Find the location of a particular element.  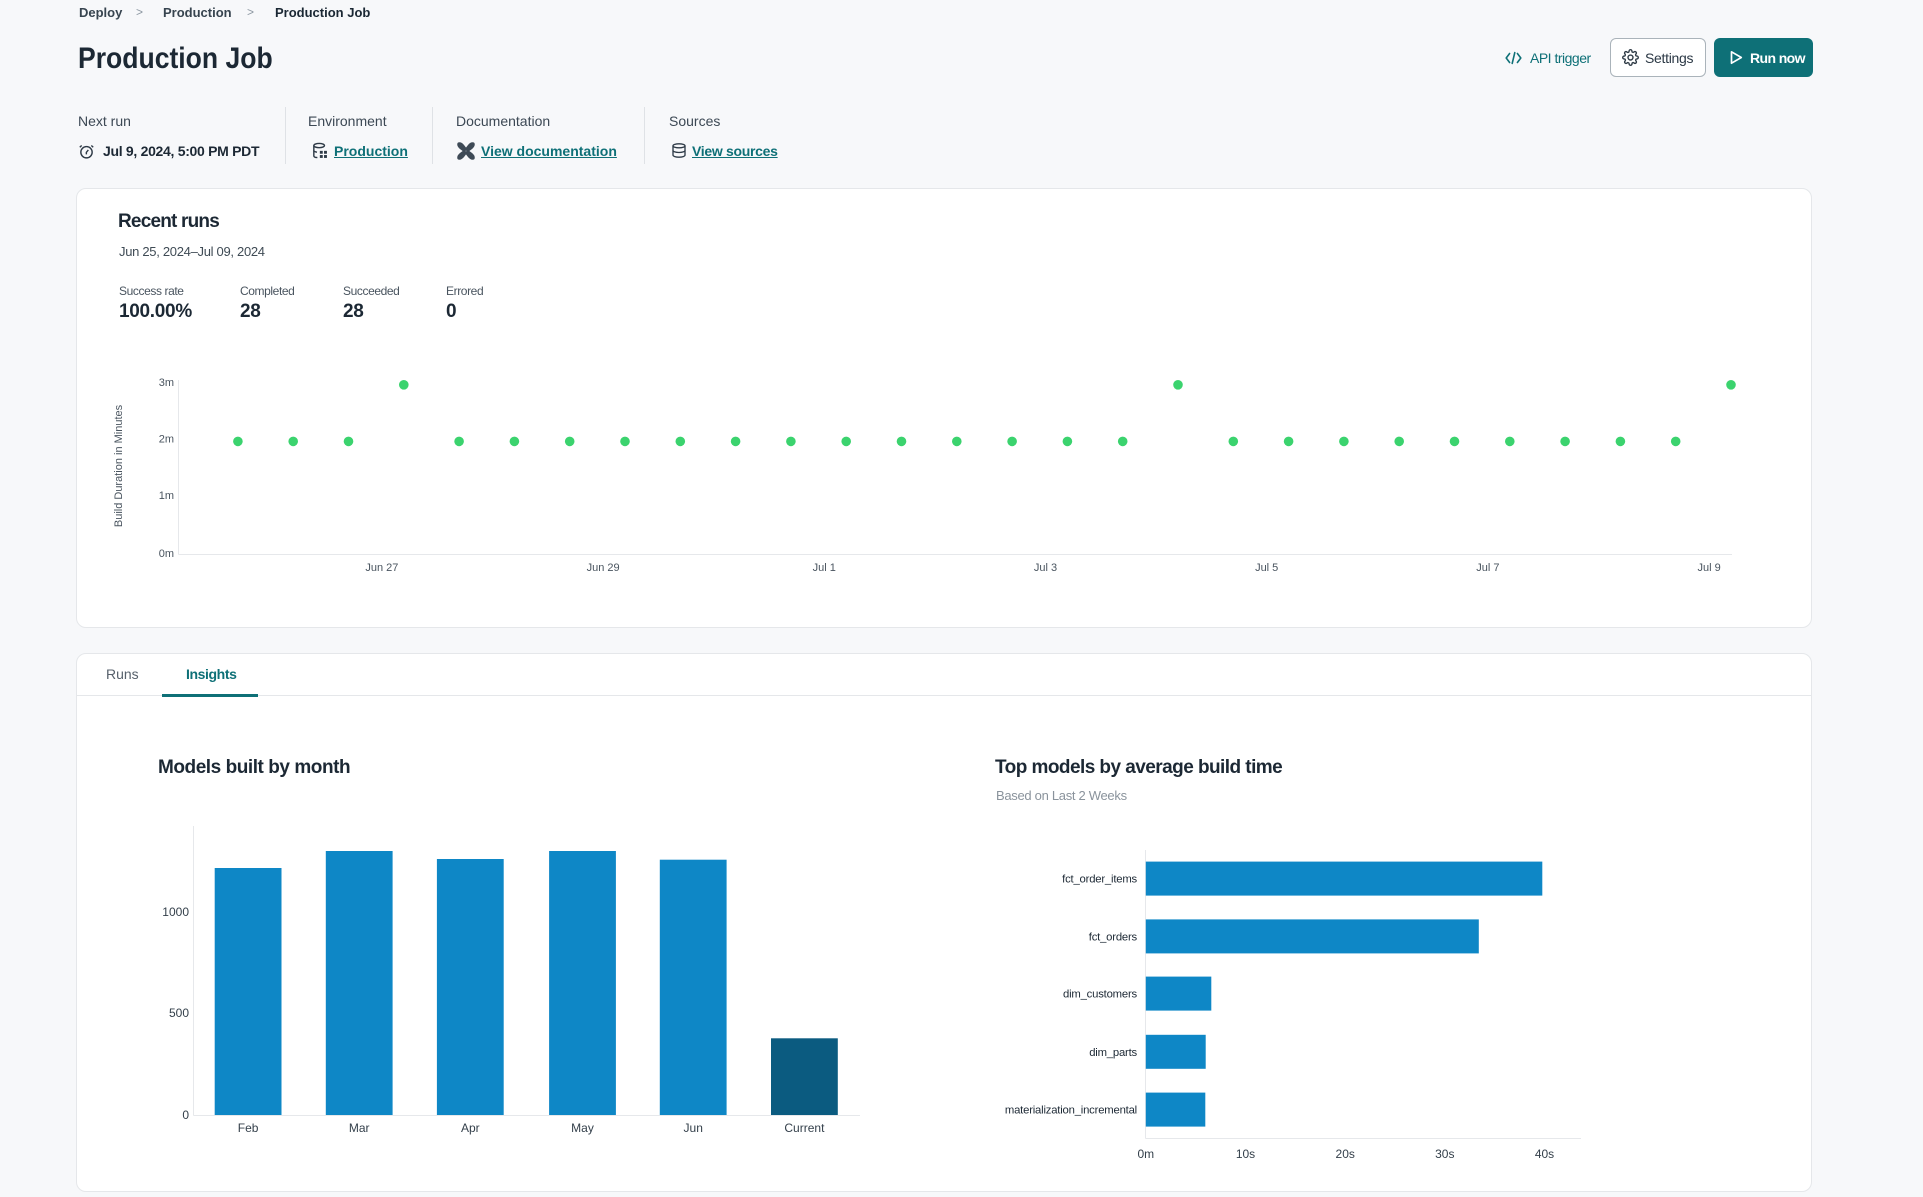

svg-text: fct_orders is located at coordinates (1113, 937).